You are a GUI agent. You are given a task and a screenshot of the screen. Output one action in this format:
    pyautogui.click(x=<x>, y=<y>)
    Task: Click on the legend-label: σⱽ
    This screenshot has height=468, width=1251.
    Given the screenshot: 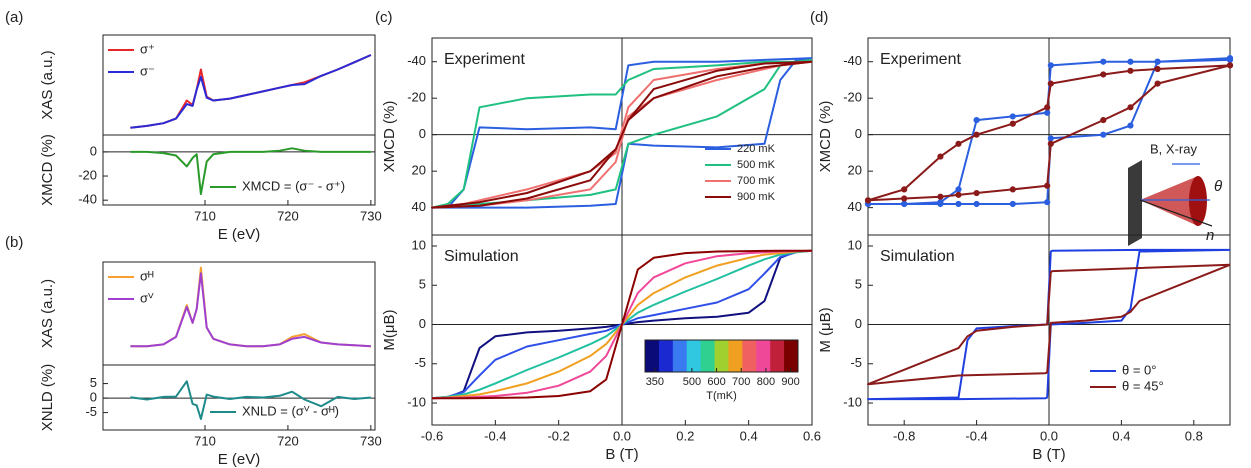 What is the action you would take?
    pyautogui.click(x=147, y=297)
    